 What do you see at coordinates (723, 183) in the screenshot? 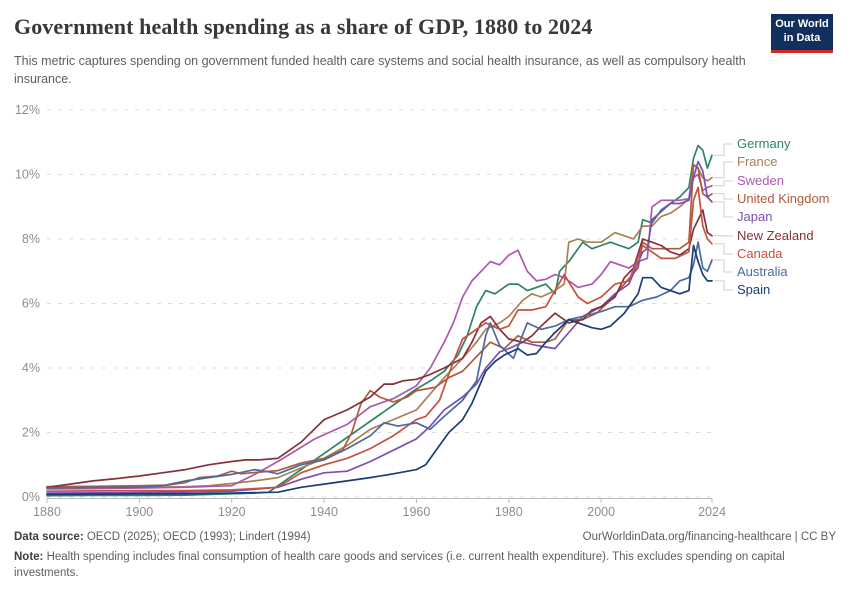
I see `legend-connector-sweden` at bounding box center [723, 183].